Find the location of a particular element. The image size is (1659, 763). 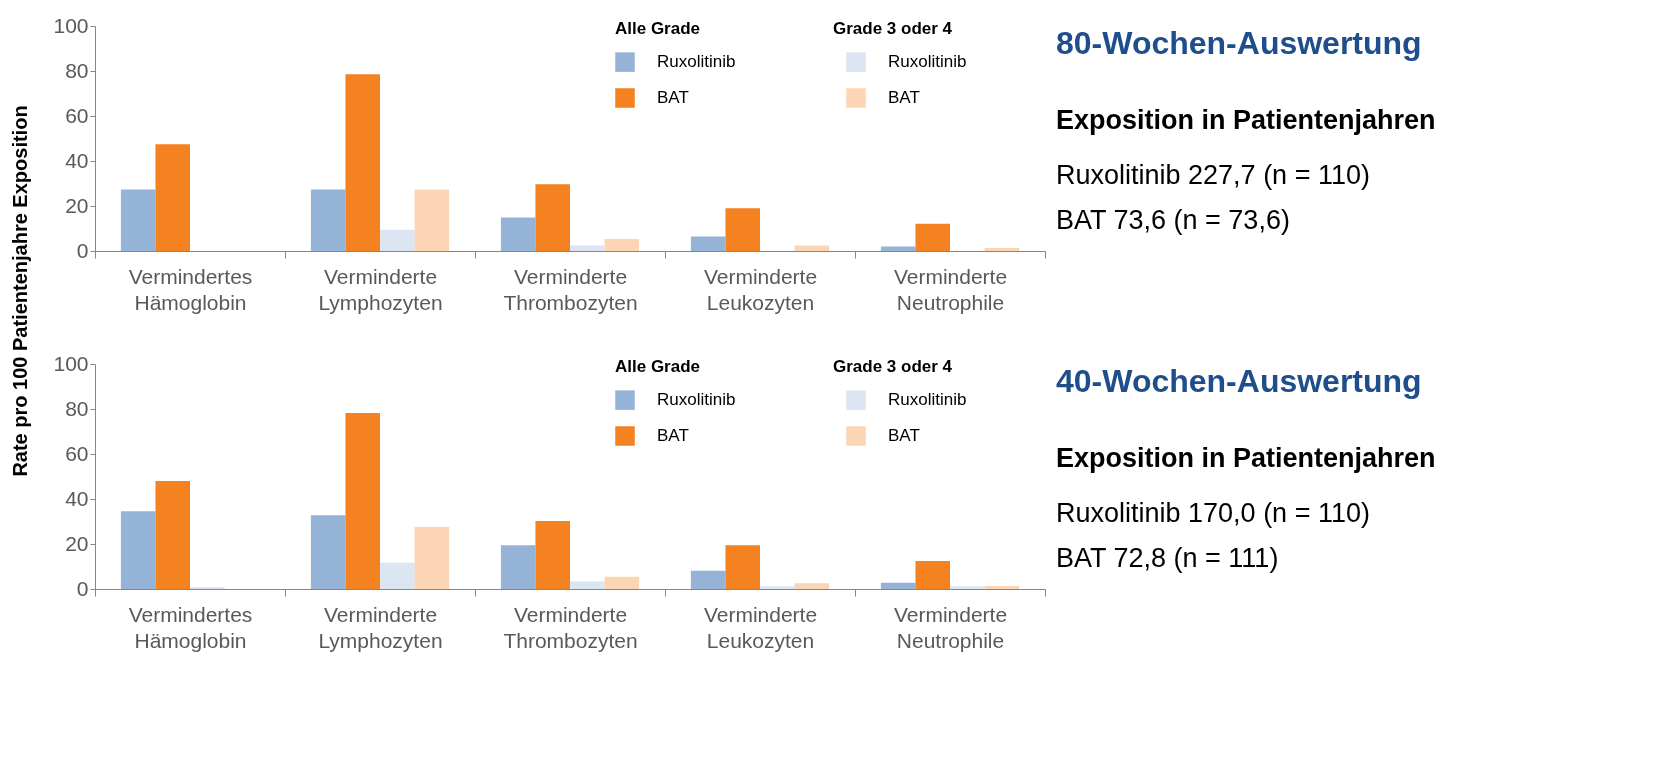

text: 80-Wochen-Auswertung is located at coordinates (1239, 43).